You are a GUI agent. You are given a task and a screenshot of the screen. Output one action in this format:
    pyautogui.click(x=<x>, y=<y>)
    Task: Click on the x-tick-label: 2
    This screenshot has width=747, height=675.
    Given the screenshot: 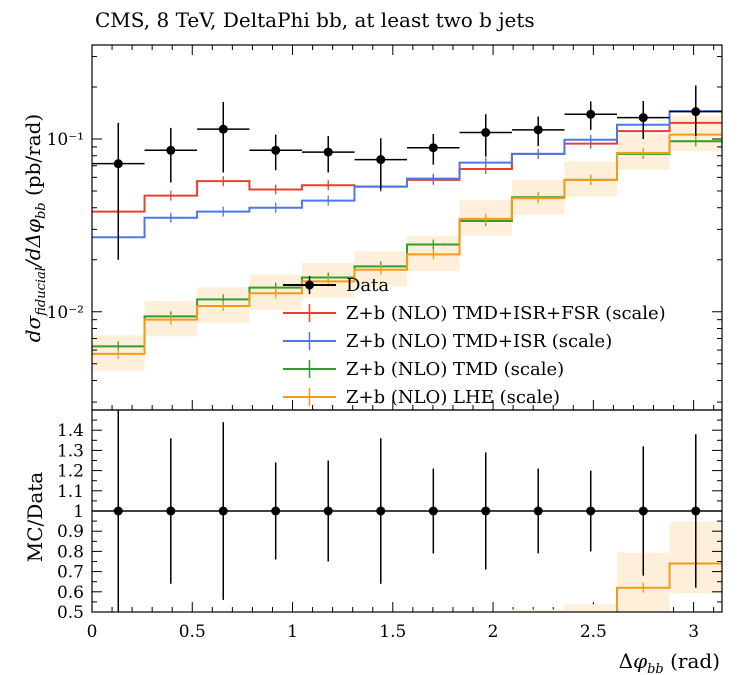 What is the action you would take?
    pyautogui.click(x=493, y=632)
    